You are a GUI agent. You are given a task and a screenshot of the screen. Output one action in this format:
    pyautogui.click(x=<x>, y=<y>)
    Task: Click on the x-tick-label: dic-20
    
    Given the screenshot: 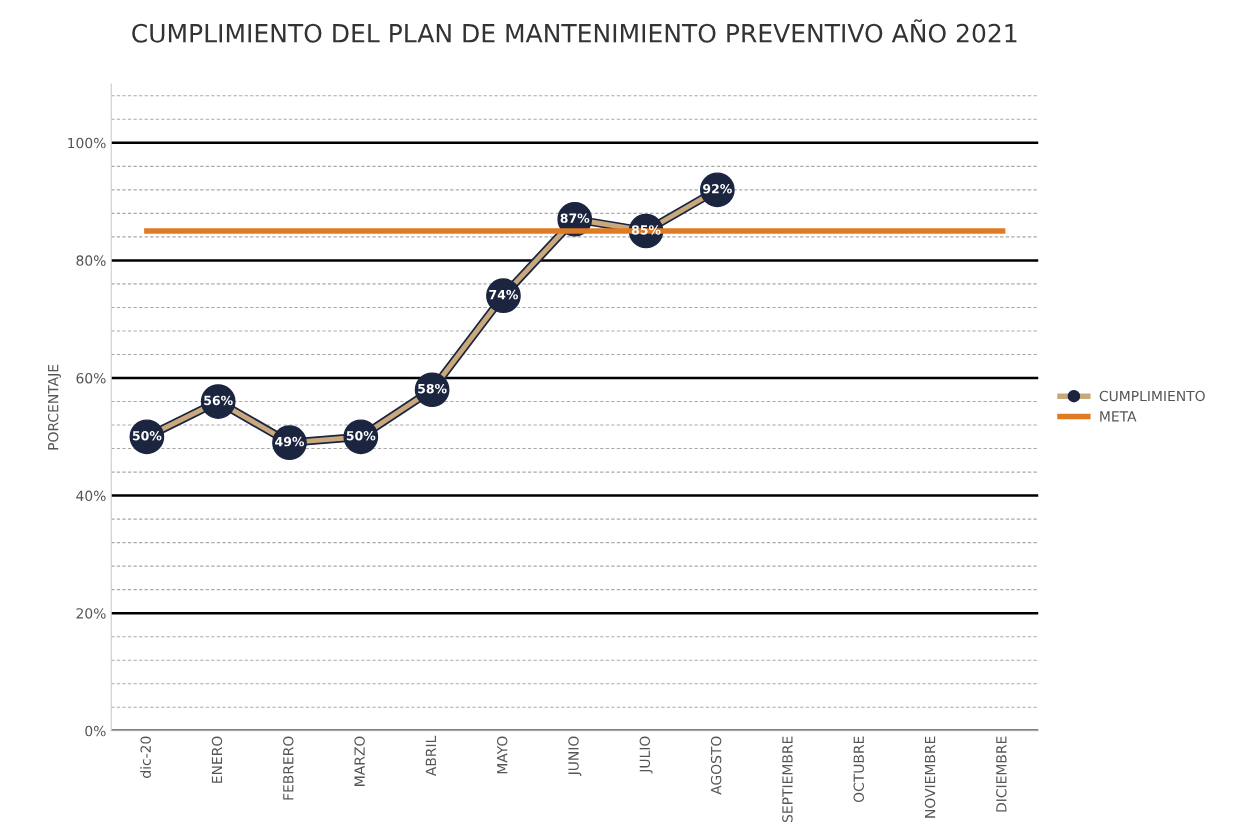 What is the action you would take?
    pyautogui.click(x=145, y=757)
    